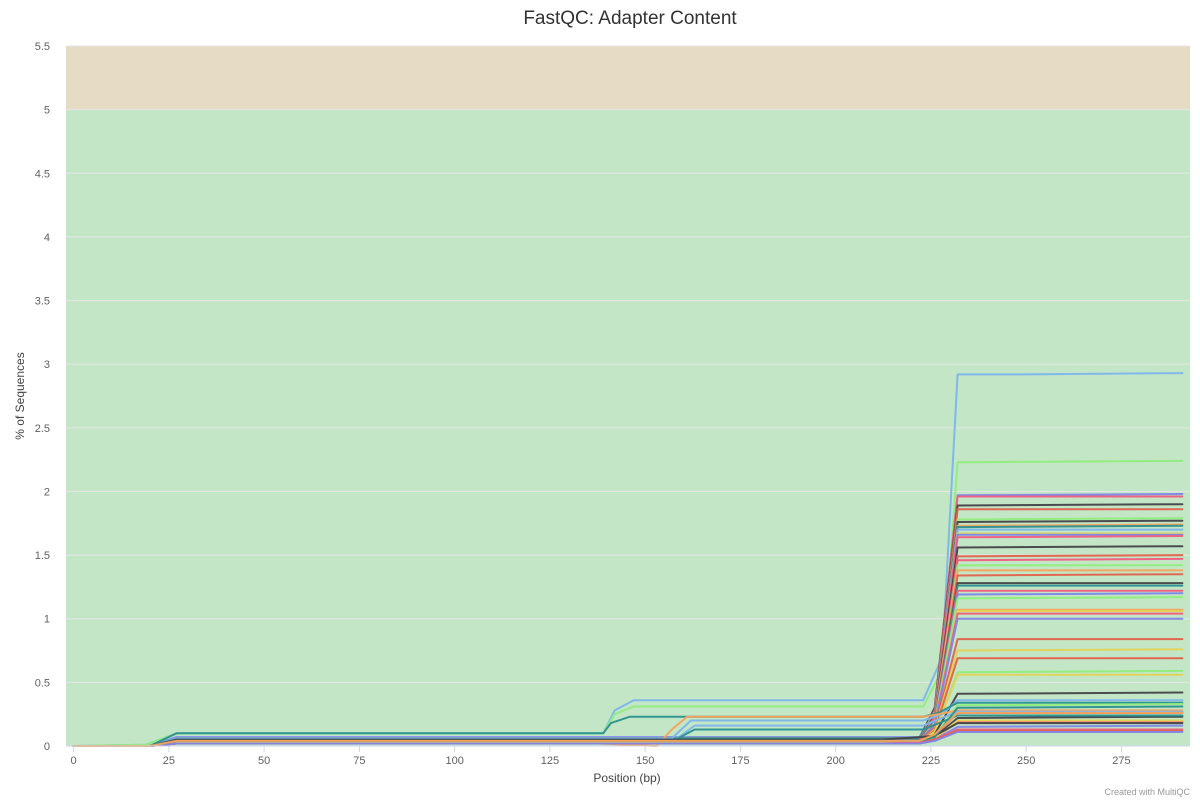 The width and height of the screenshot is (1200, 805). What do you see at coordinates (359, 761) in the screenshot?
I see `x-tick-label: 75` at bounding box center [359, 761].